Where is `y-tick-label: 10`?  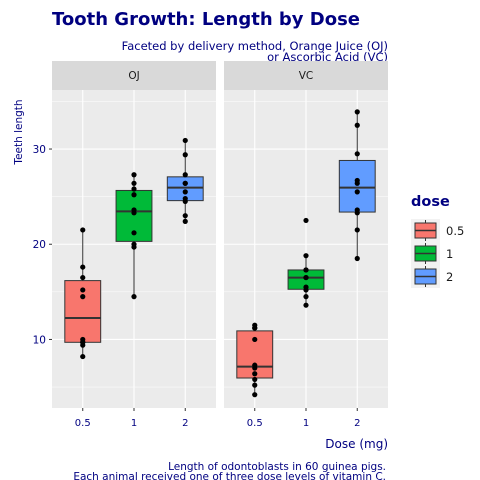 y-tick-label: 10 is located at coordinates (39, 340).